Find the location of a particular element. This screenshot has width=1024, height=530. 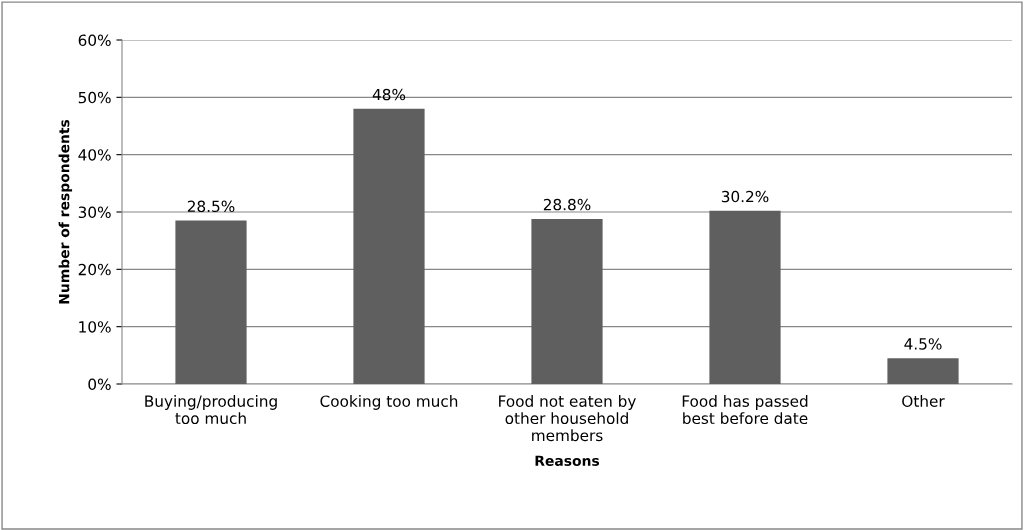

y-axis-title: Number of respondents is located at coordinates (65, 211).